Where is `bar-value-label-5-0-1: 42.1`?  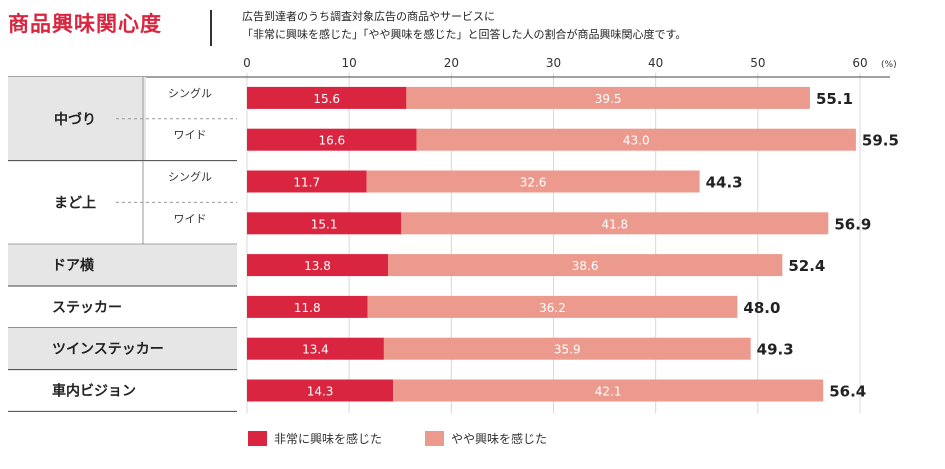 bar-value-label-5-0-1: 42.1 is located at coordinates (608, 392).